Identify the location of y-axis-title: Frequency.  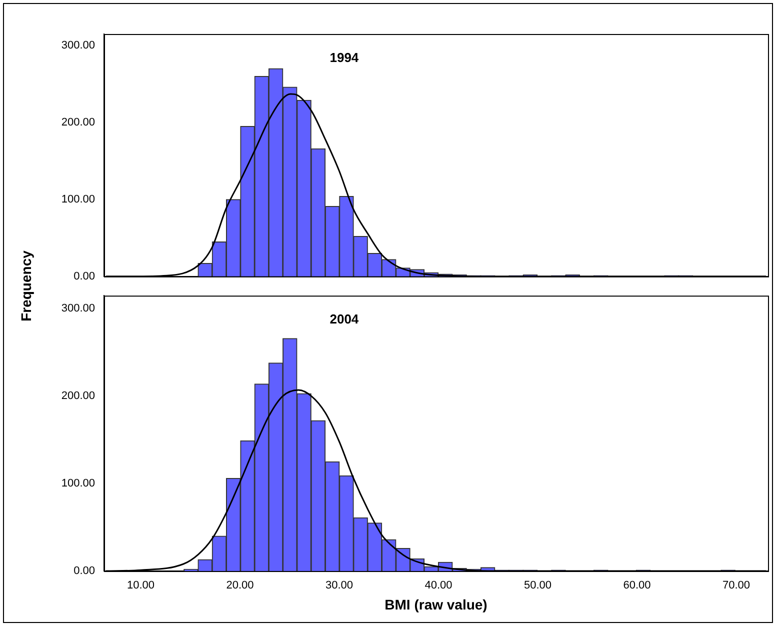
(26, 286).